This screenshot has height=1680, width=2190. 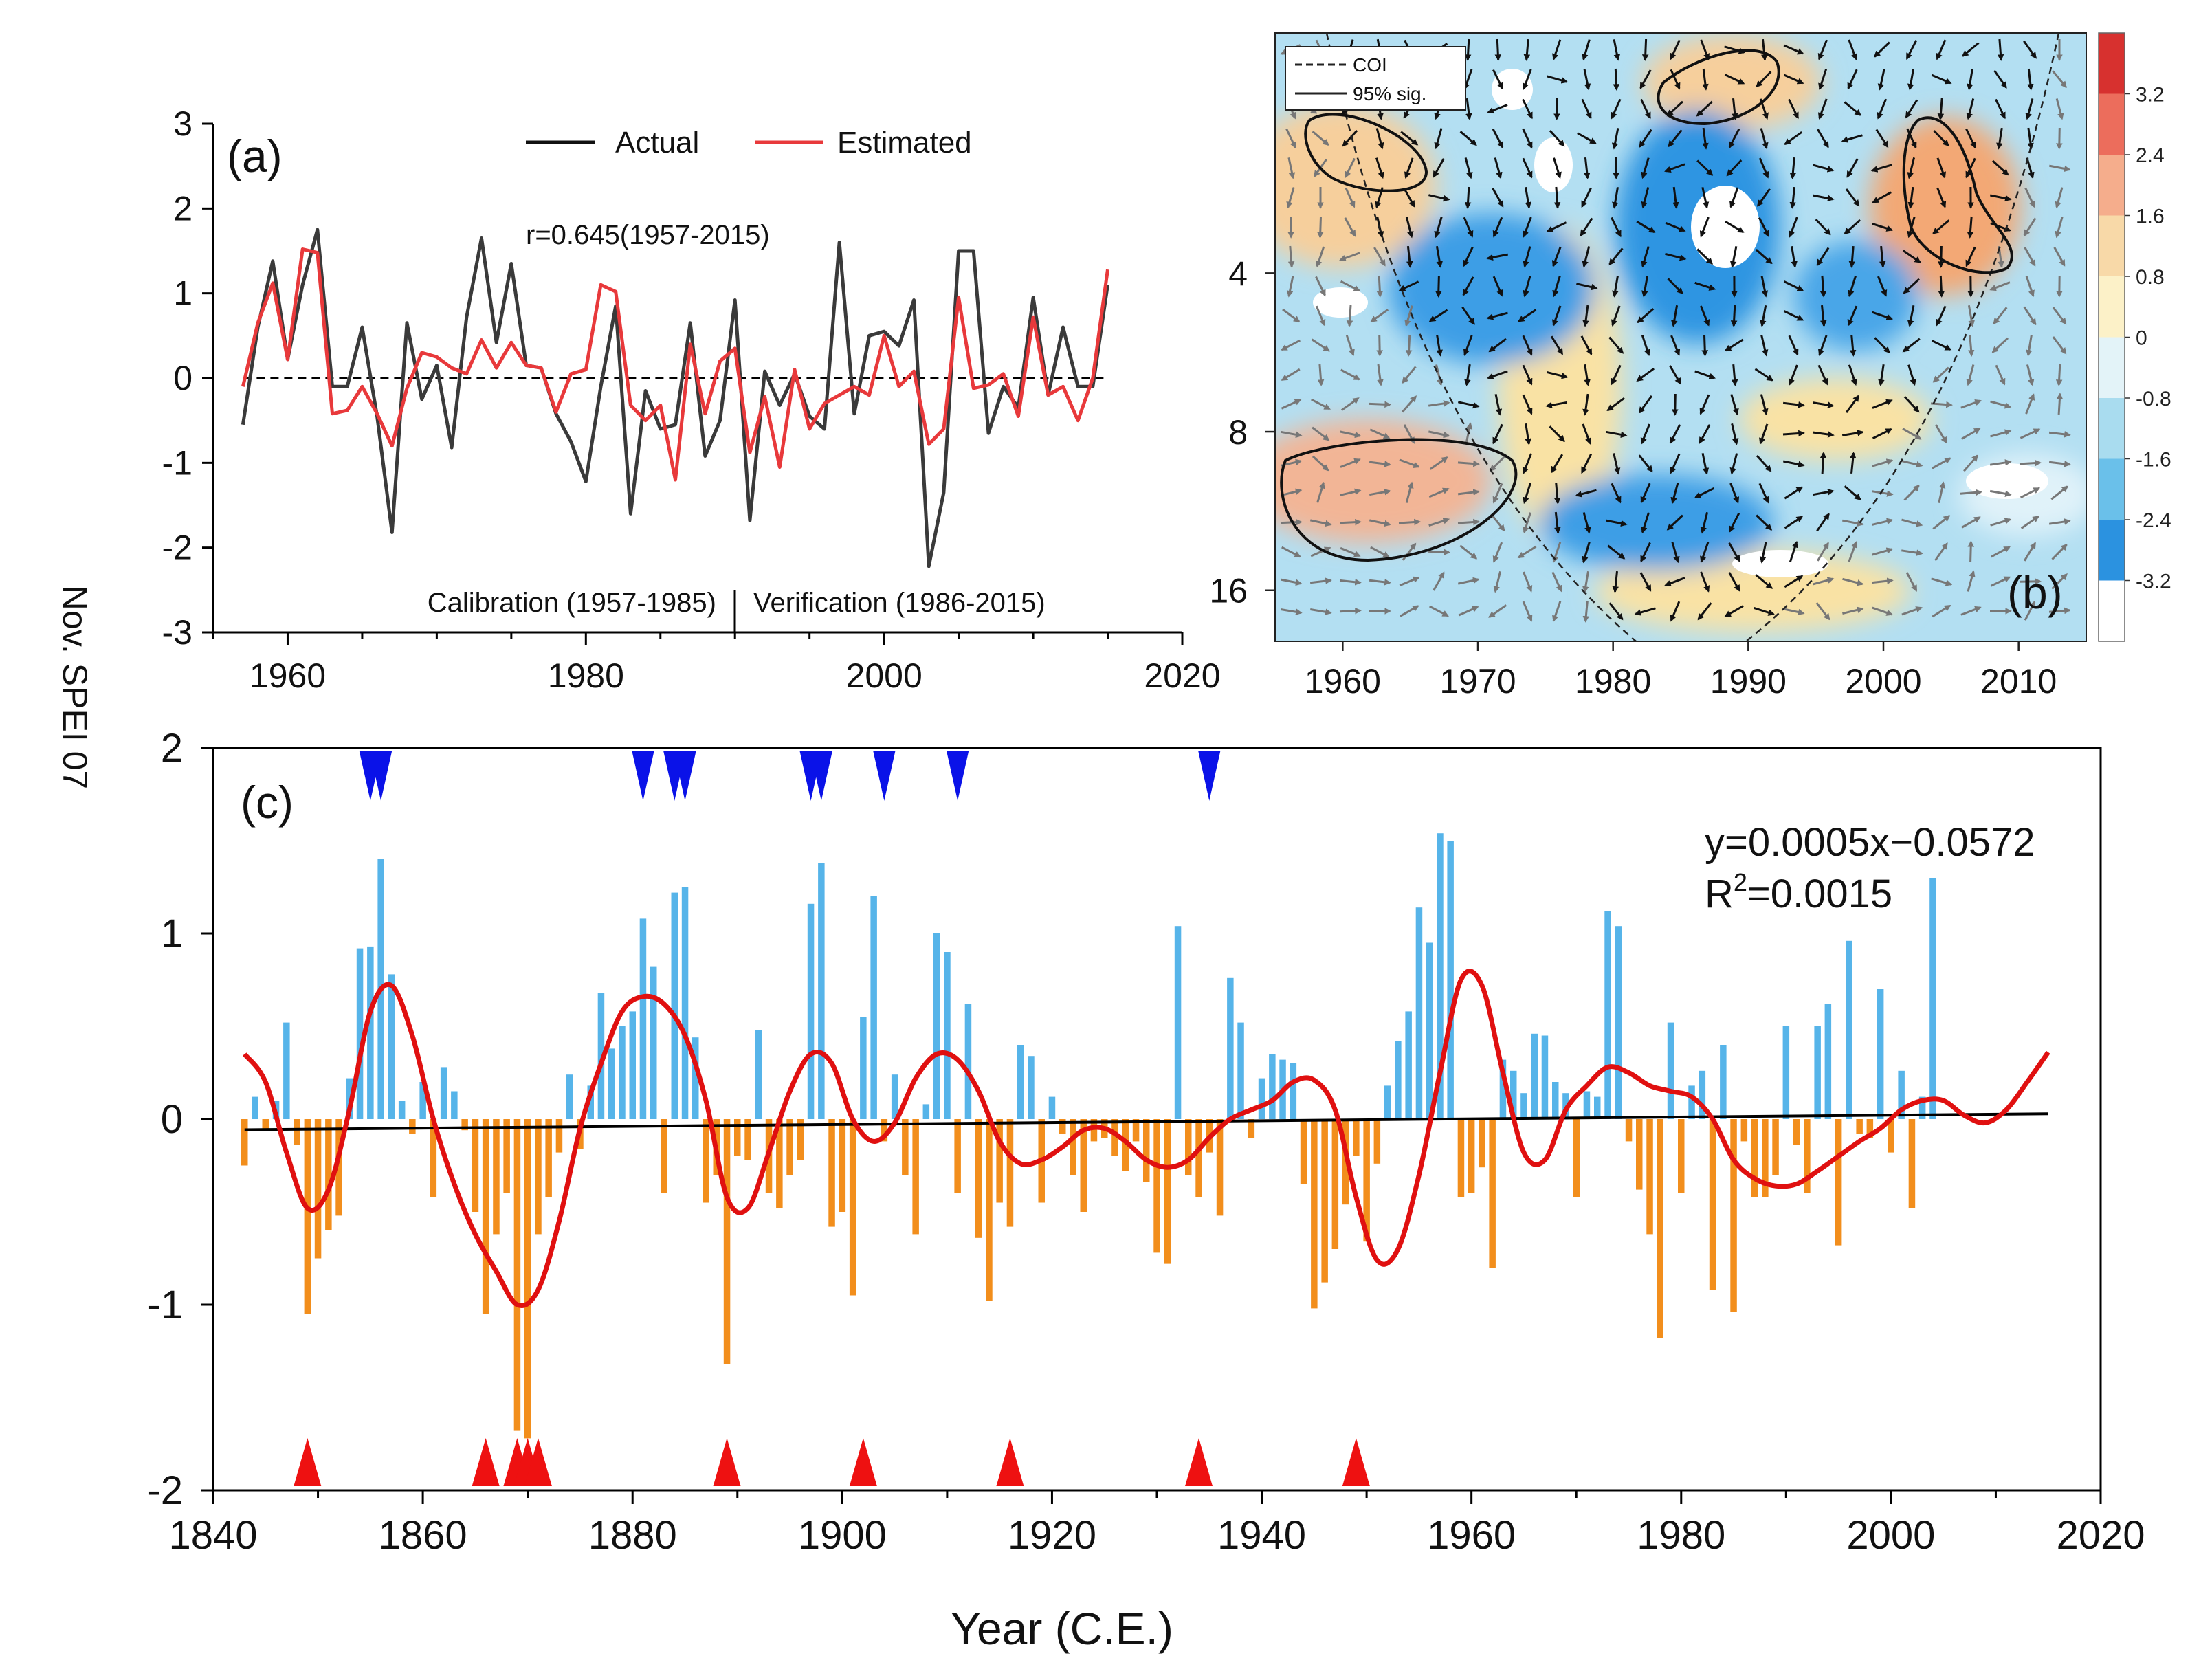 What do you see at coordinates (182, 293) in the screenshot?
I see `y-tick-label: 1` at bounding box center [182, 293].